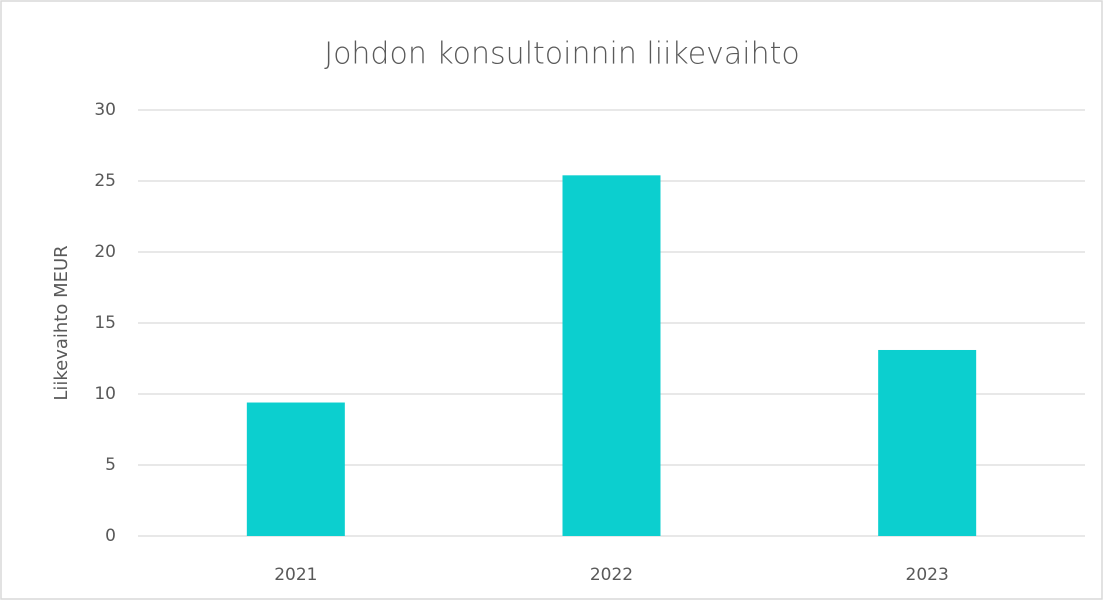 The width and height of the screenshot is (1103, 600). What do you see at coordinates (105, 394) in the screenshot?
I see `y-tick-label: 10` at bounding box center [105, 394].